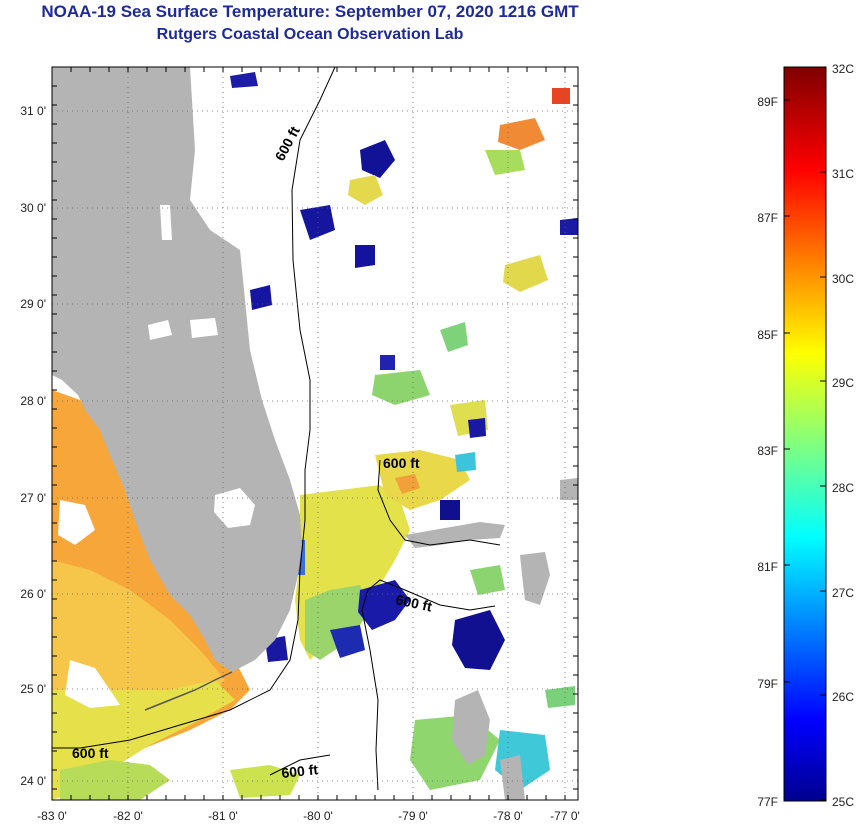  Describe the element at coordinates (128, 816) in the screenshot. I see `lon-label: -82 0'` at that location.